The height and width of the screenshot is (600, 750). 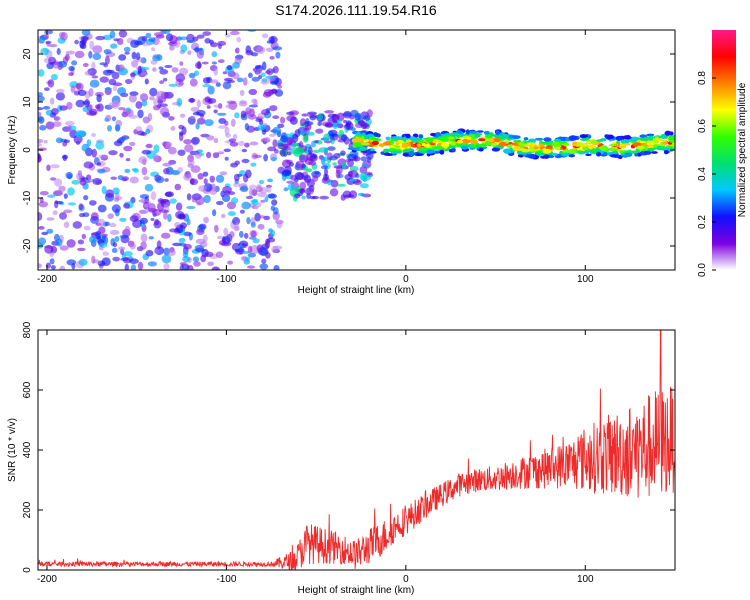 What do you see at coordinates (226, 579) in the screenshot?
I see `x-tick-label: -100` at bounding box center [226, 579].